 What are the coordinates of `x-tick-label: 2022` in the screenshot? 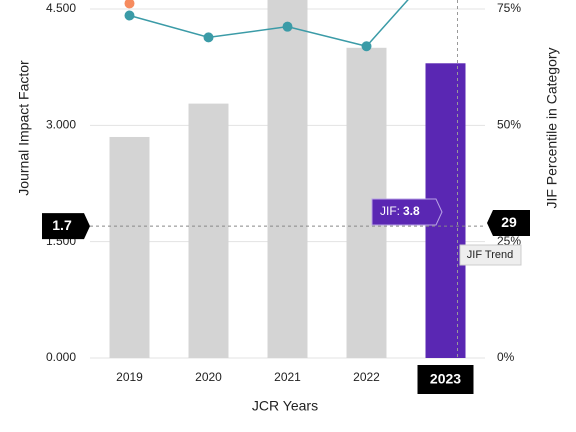 It's located at (366, 377).